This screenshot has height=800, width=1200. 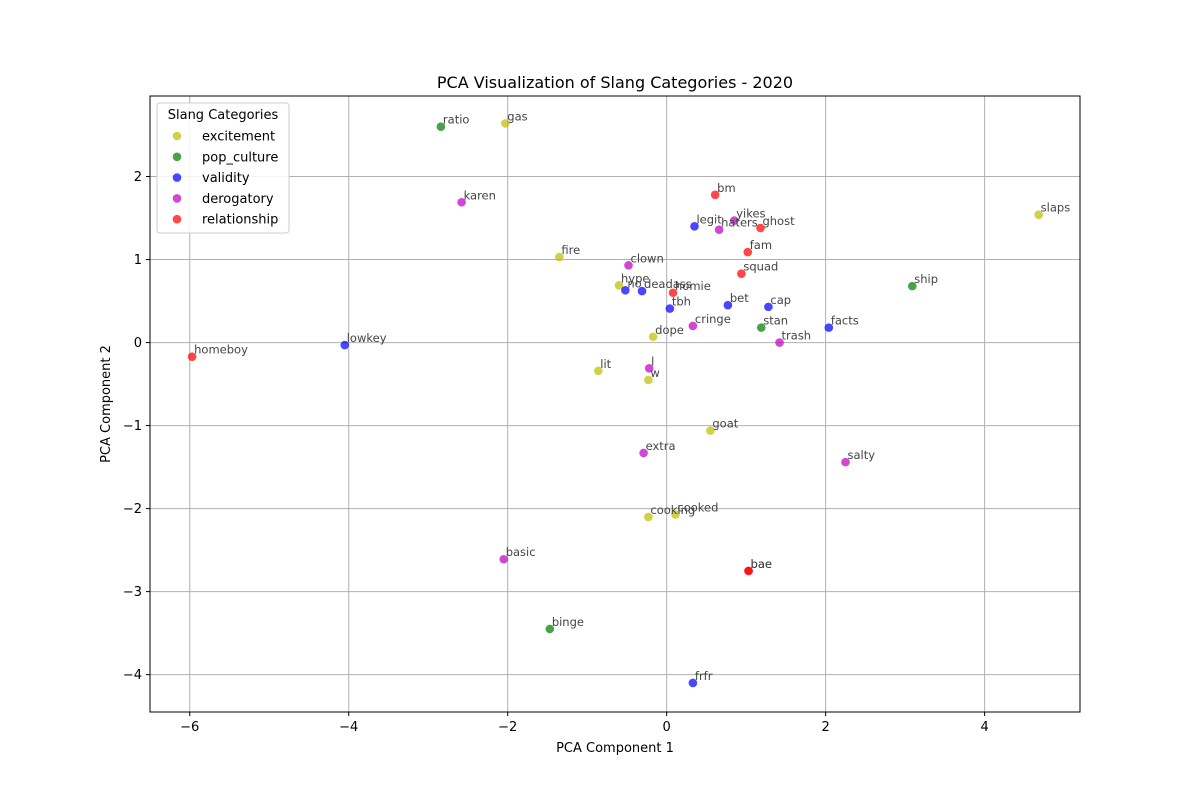 What do you see at coordinates (132, 592) in the screenshot?
I see `y-tick-label: −3` at bounding box center [132, 592].